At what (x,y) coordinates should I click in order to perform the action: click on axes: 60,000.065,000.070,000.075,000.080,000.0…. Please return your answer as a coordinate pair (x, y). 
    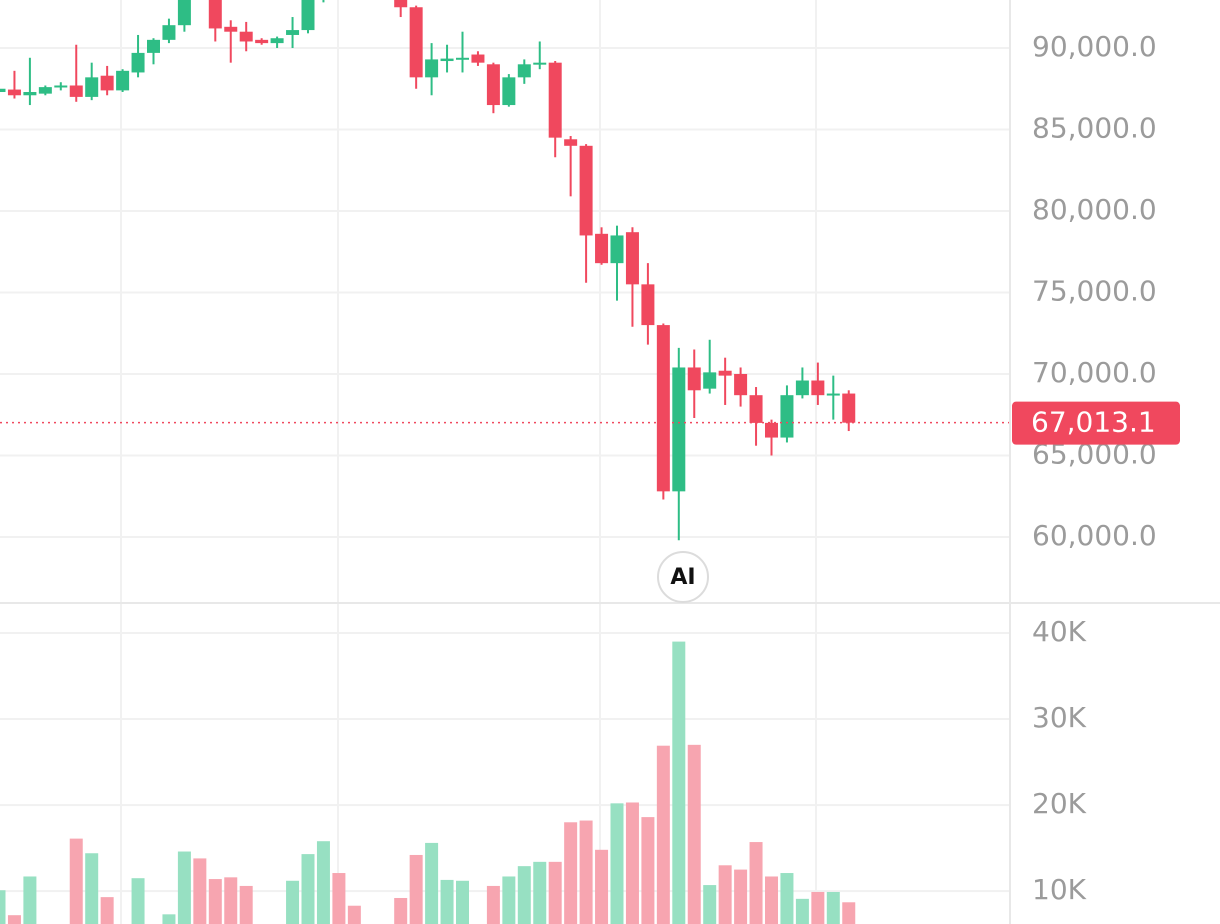
    Looking at the image, I should click on (1096, 468).